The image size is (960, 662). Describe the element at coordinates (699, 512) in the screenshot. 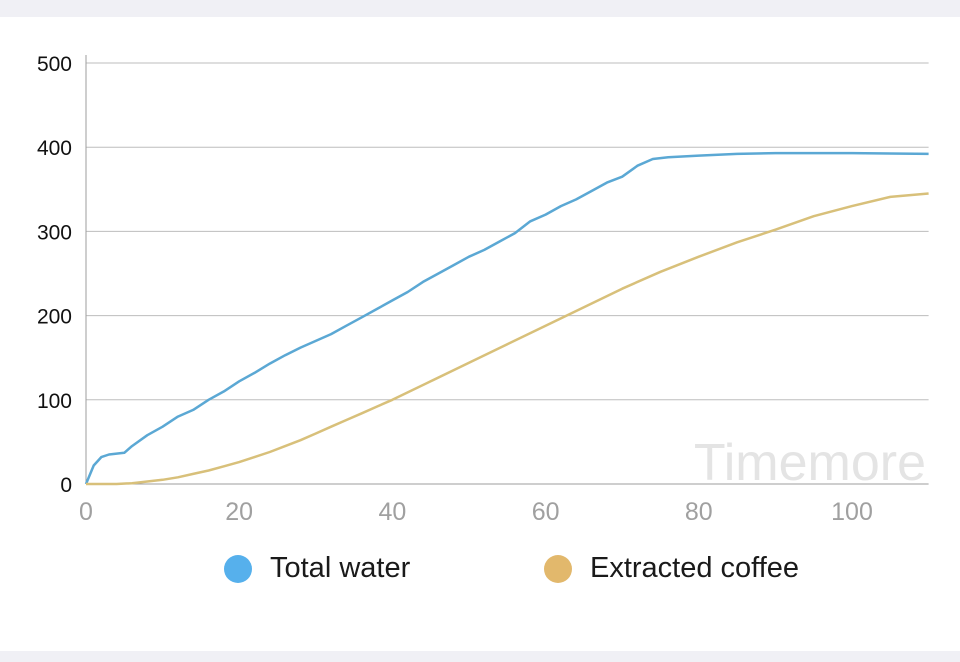

I see `x-tick-label: 80` at that location.